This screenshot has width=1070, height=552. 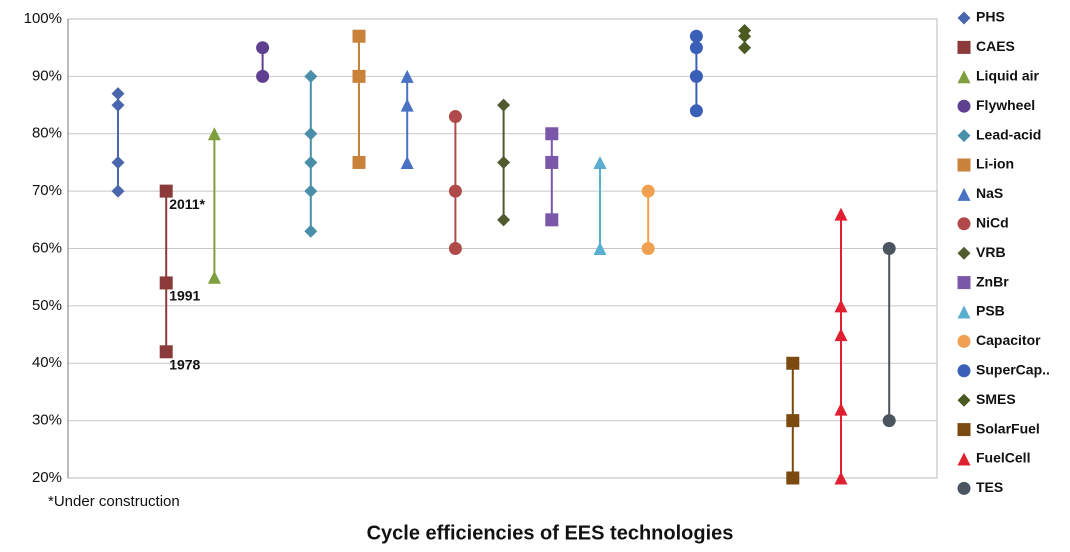 What do you see at coordinates (995, 46) in the screenshot?
I see `legend-label: CAES` at bounding box center [995, 46].